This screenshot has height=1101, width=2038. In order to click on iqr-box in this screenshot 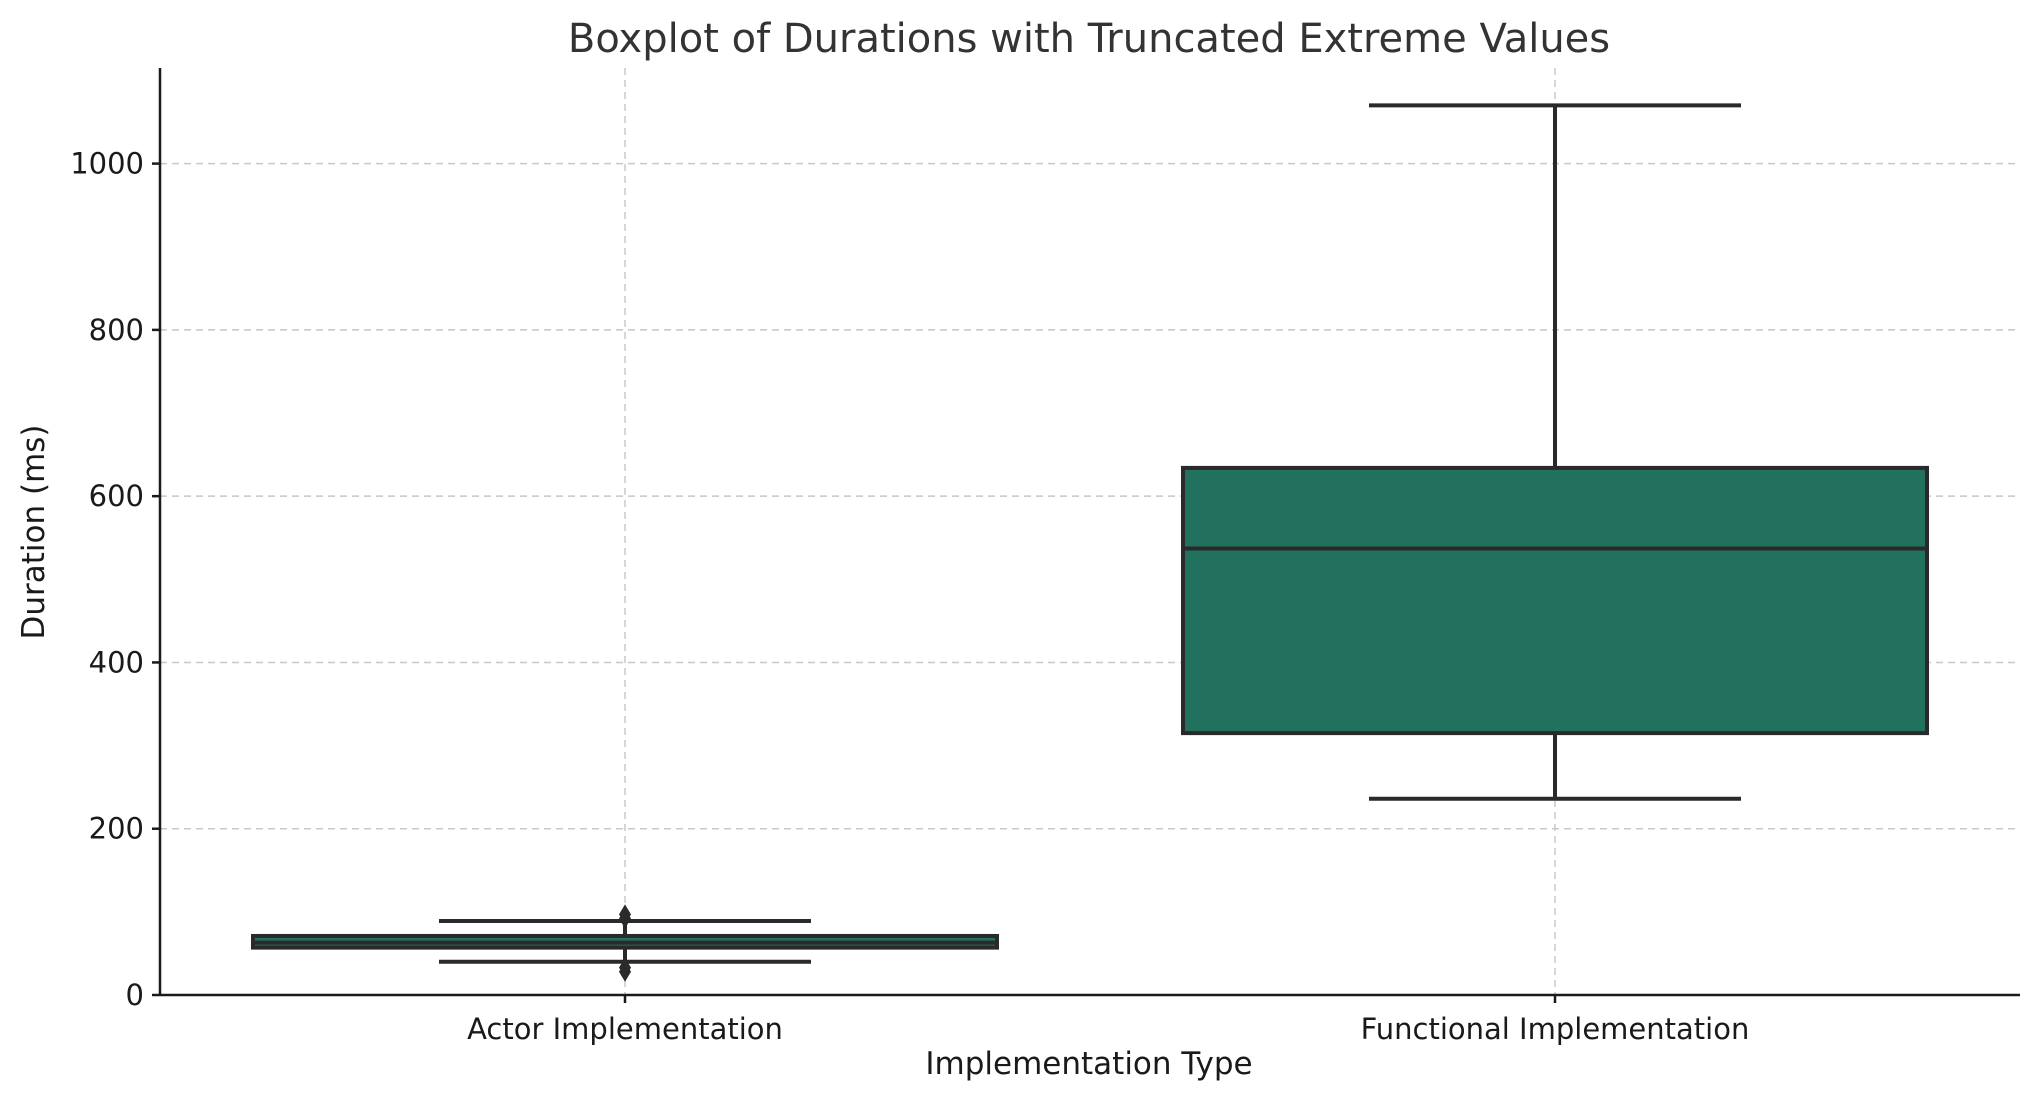, I will do `click(1555, 600)`.